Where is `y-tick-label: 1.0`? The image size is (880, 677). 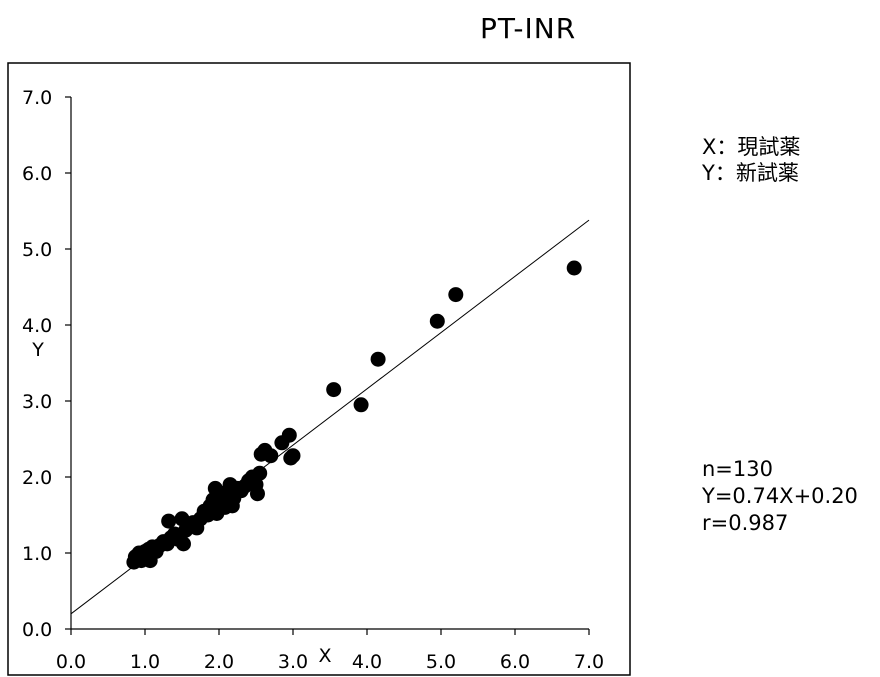 y-tick-label: 1.0 is located at coordinates (37, 554).